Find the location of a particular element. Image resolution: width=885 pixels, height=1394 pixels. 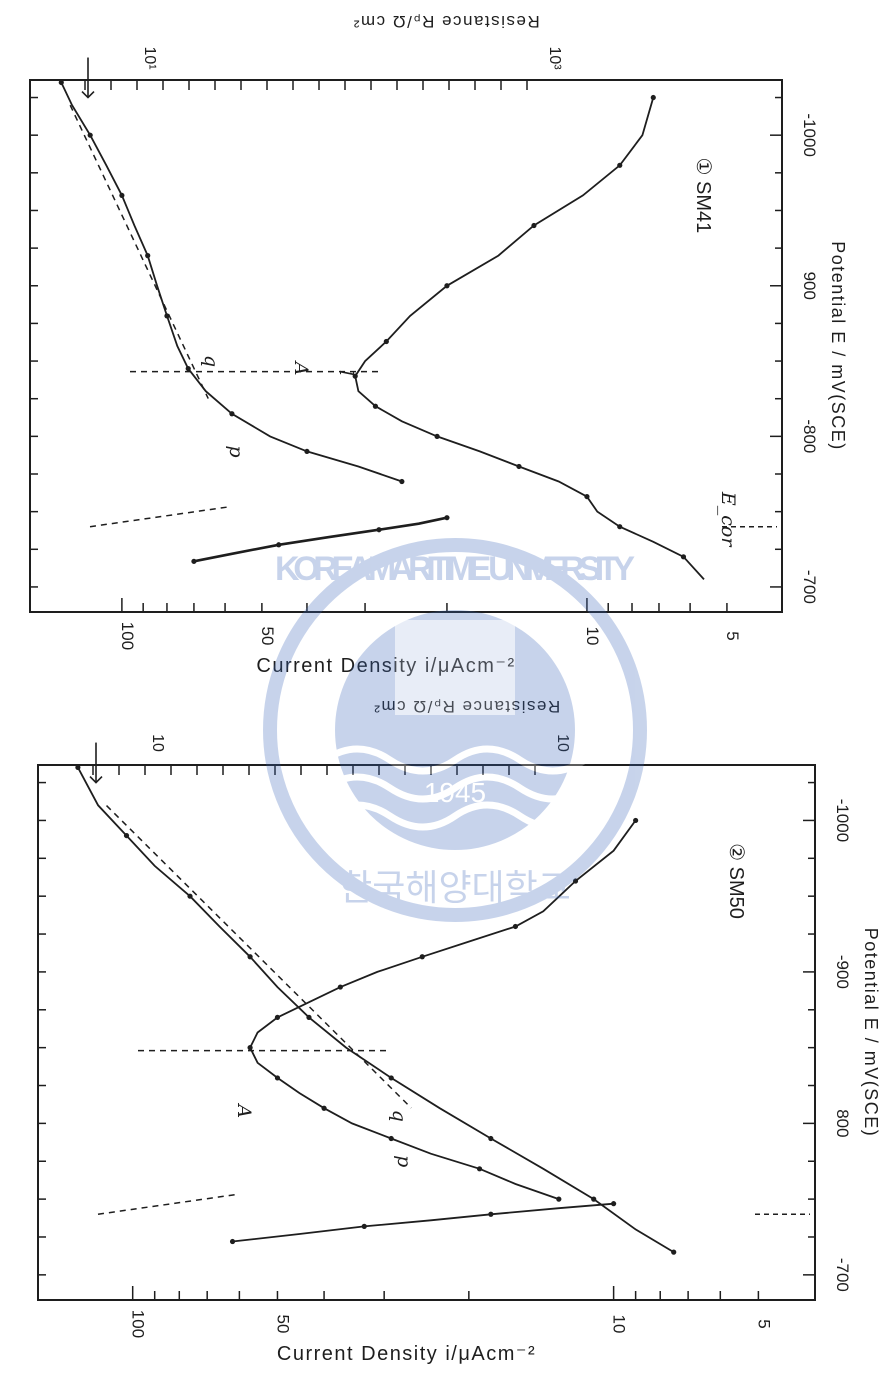

seal-building is located at coordinates (455, 667).